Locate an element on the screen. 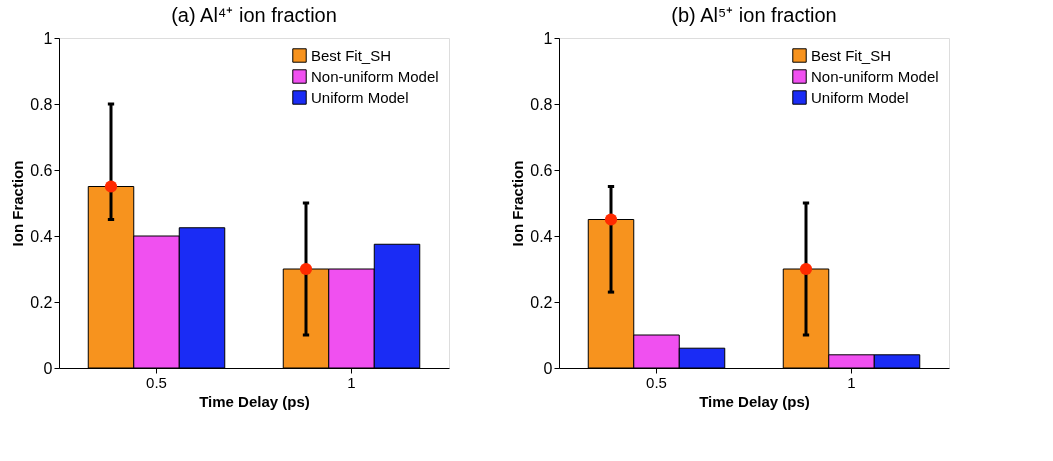 This screenshot has height=461, width=1053. chart-title: (b) Al⁵⁺ ion fraction is located at coordinates (754, 15).